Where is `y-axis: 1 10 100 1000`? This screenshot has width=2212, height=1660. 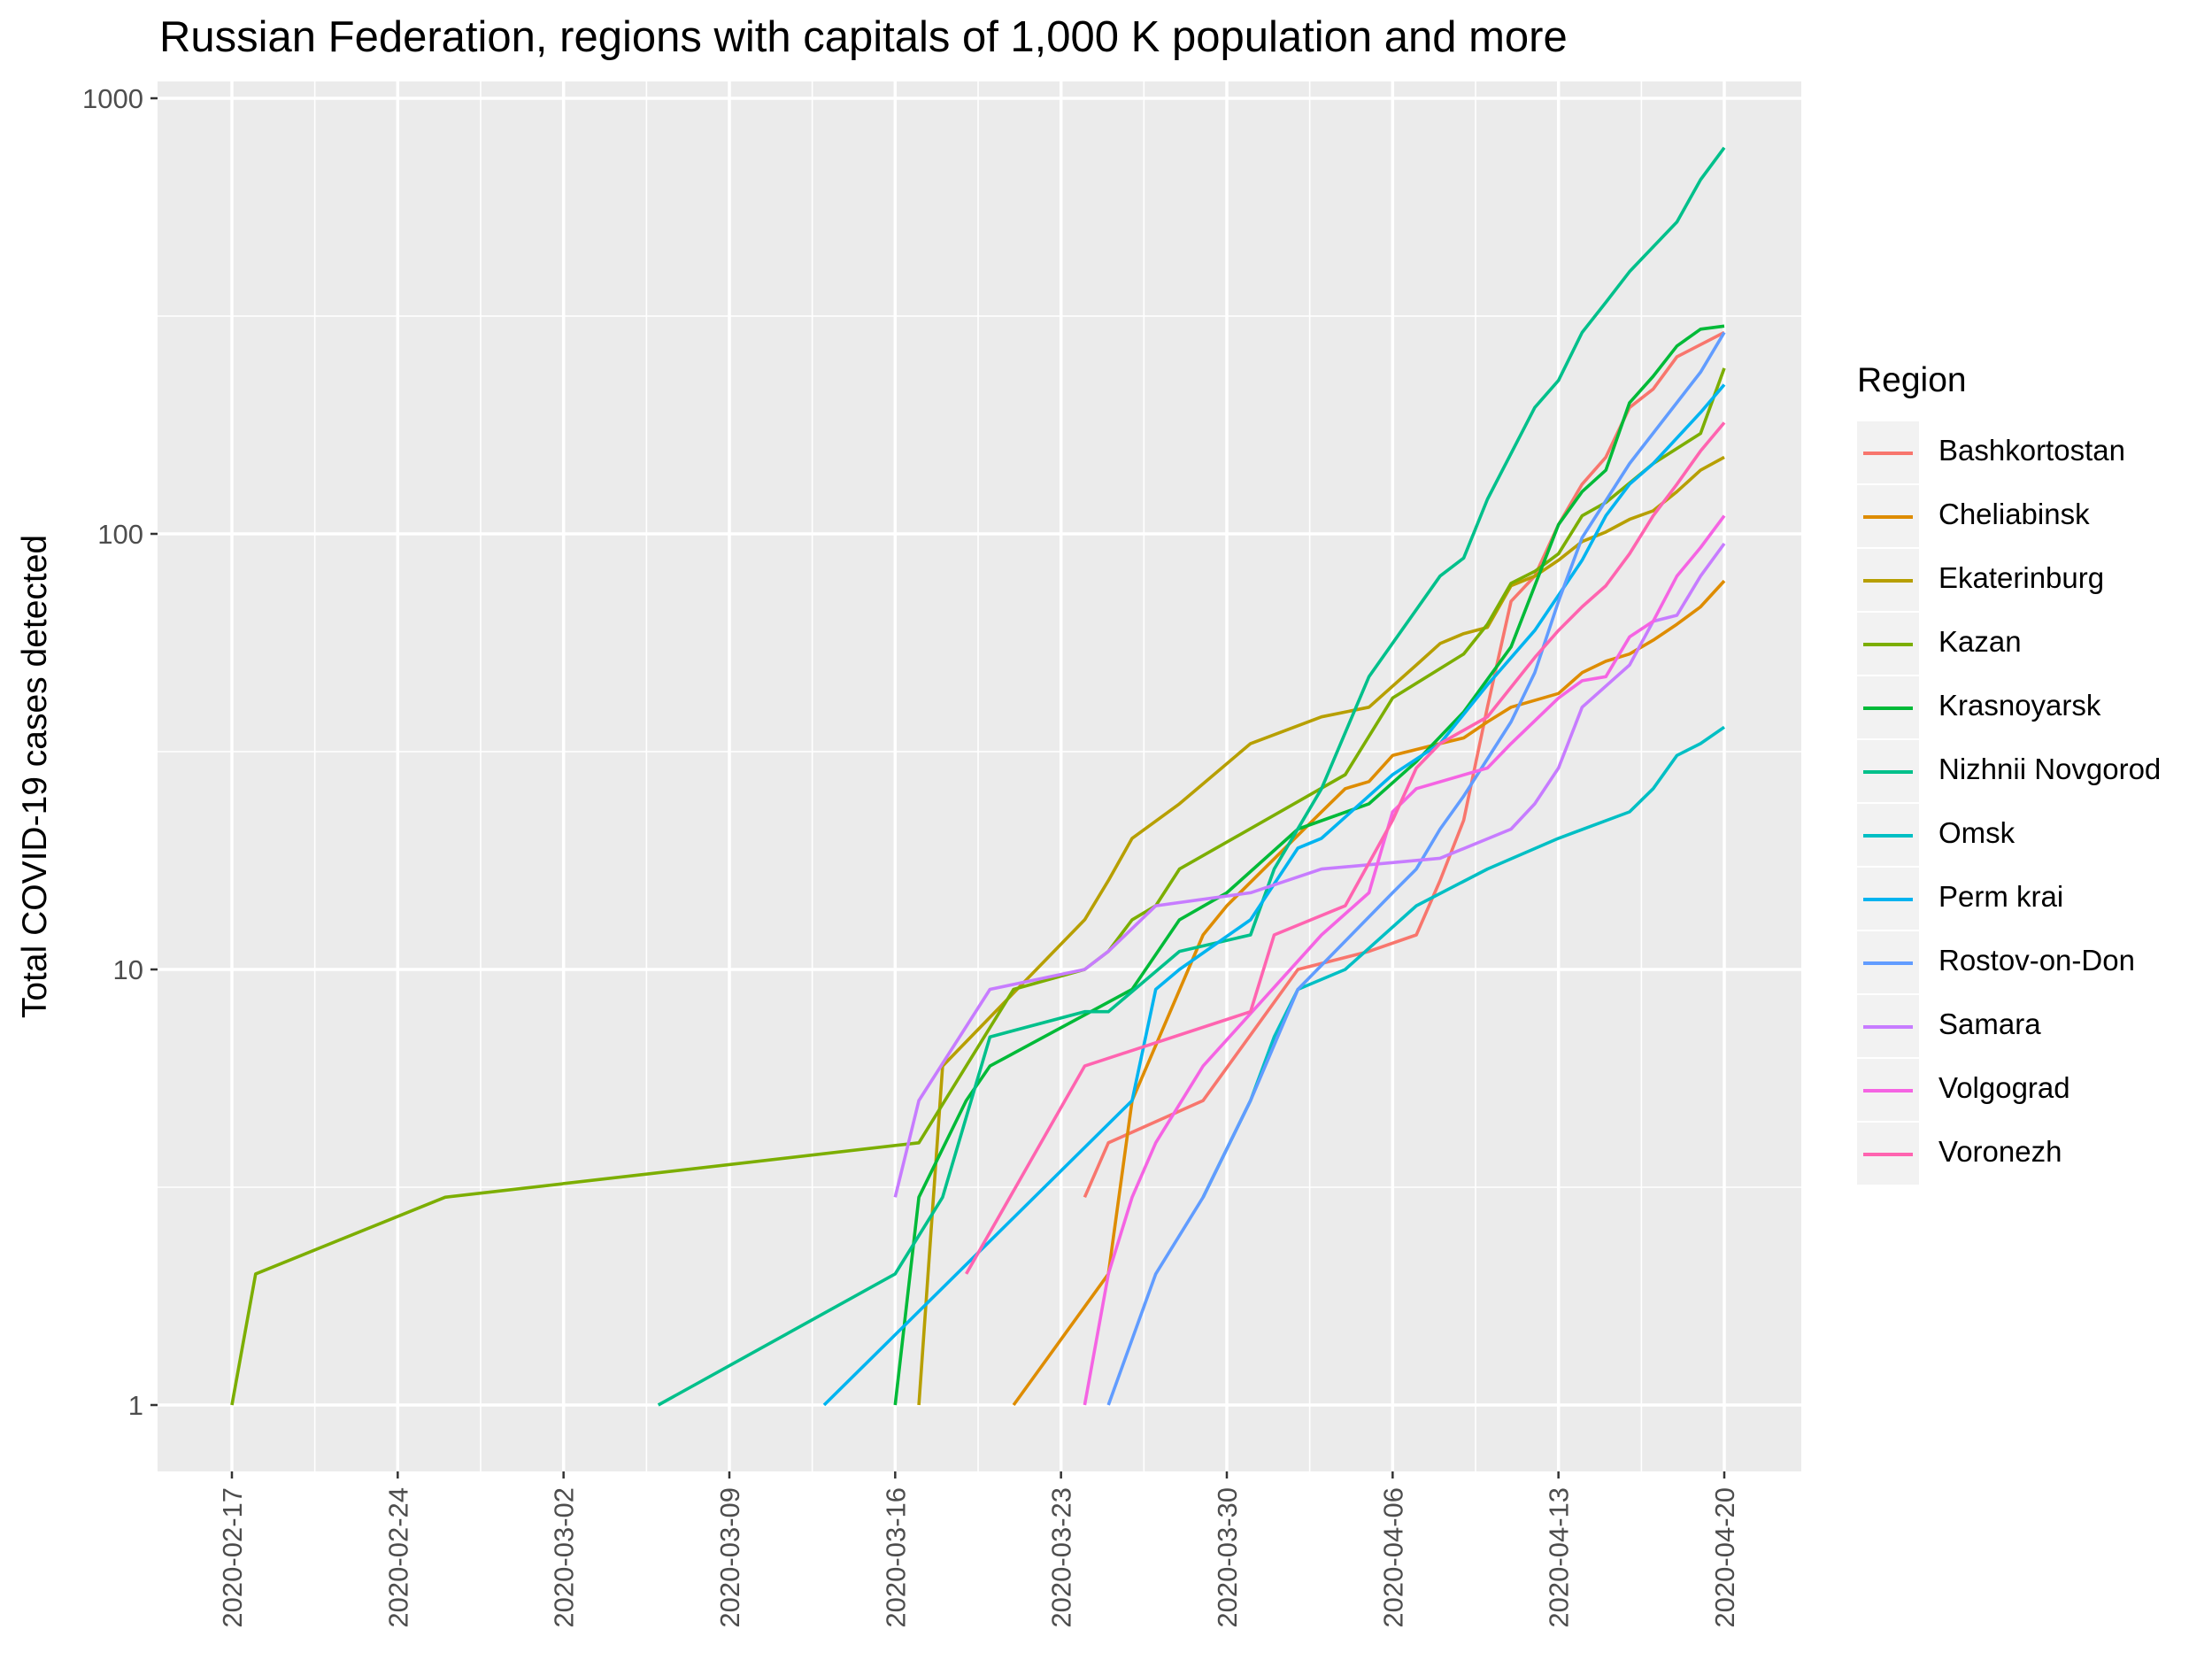
y-axis: 1 10 100 1000 is located at coordinates (120, 752).